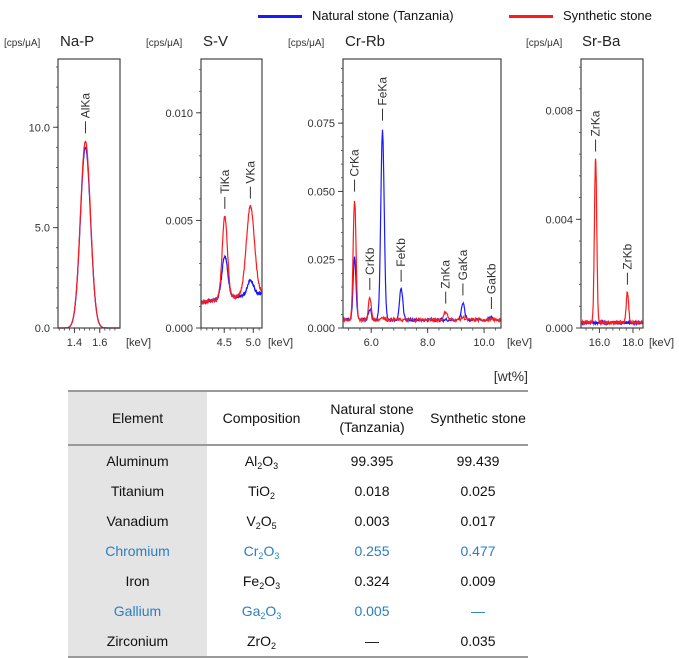 The height and width of the screenshot is (658, 679). What do you see at coordinates (42, 229) in the screenshot?
I see `y-tick-label: 5.0` at bounding box center [42, 229].